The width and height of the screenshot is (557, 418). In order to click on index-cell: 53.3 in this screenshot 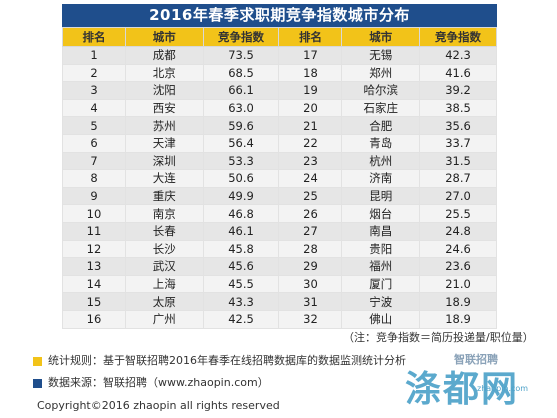, I will do `click(241, 161)`.